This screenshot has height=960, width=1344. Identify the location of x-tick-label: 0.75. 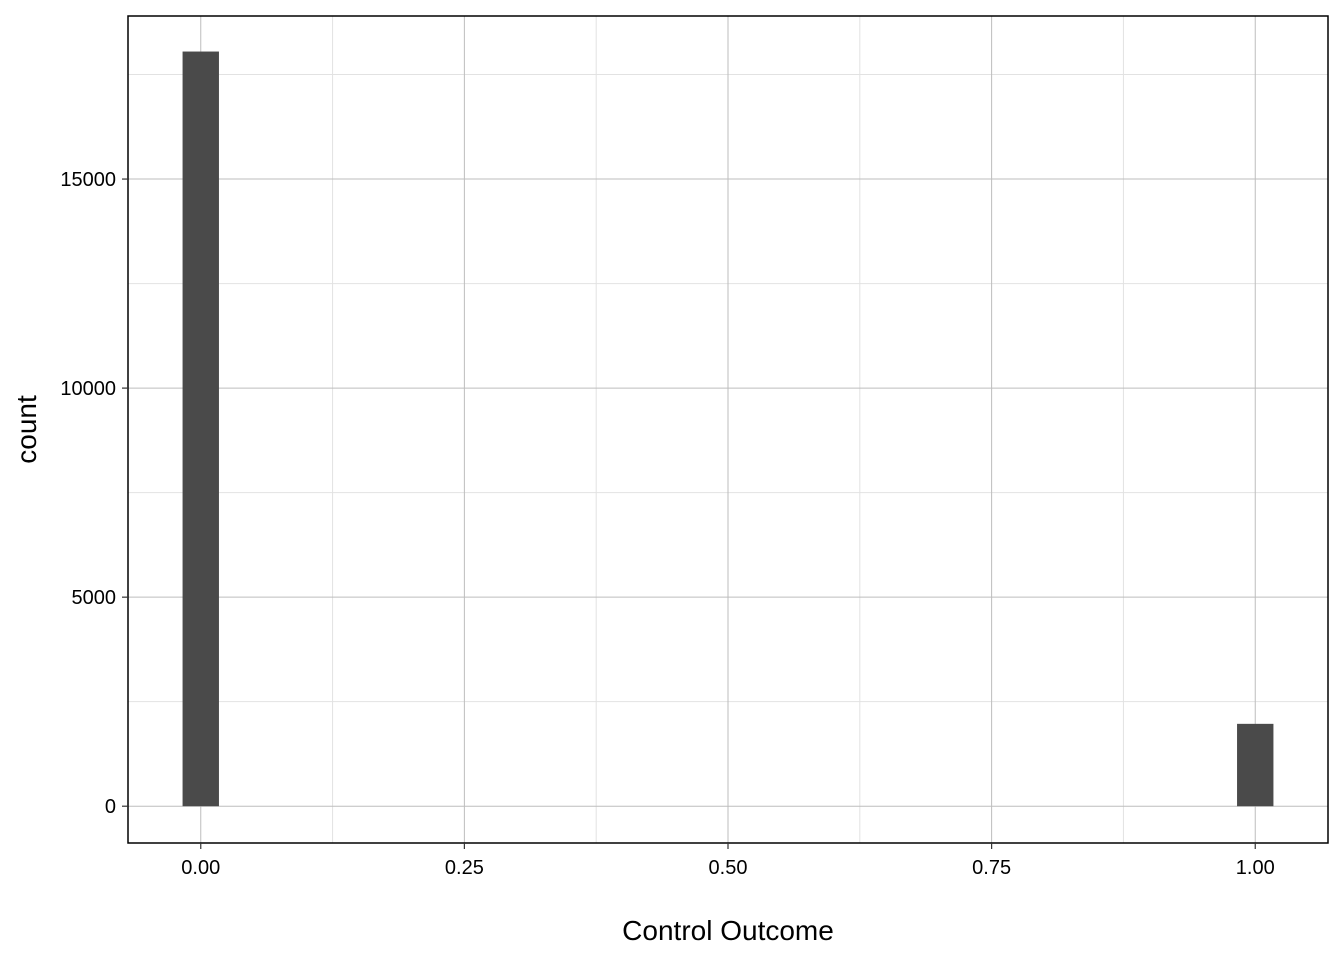
(991, 868).